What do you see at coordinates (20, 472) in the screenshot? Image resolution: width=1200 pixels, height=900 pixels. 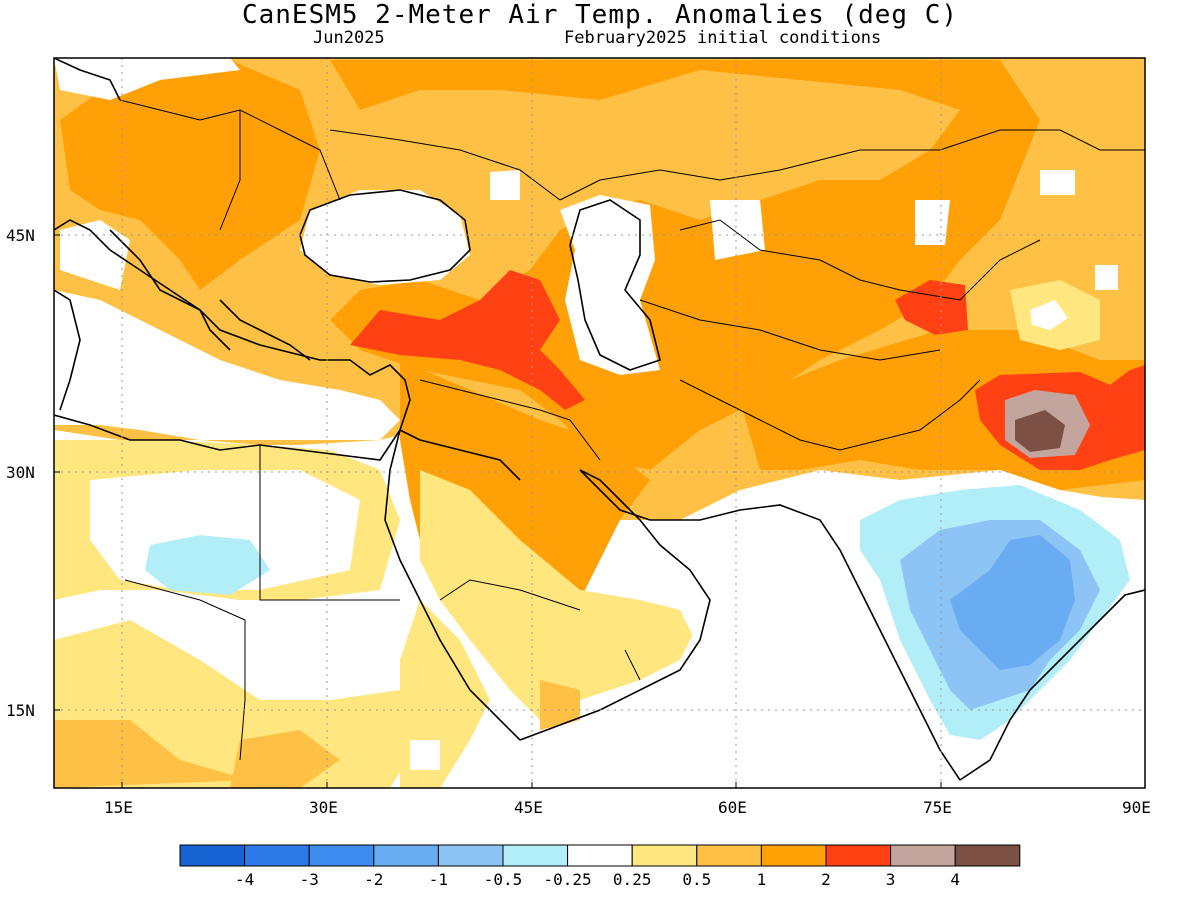 I see `lat-label-30n: 30N` at bounding box center [20, 472].